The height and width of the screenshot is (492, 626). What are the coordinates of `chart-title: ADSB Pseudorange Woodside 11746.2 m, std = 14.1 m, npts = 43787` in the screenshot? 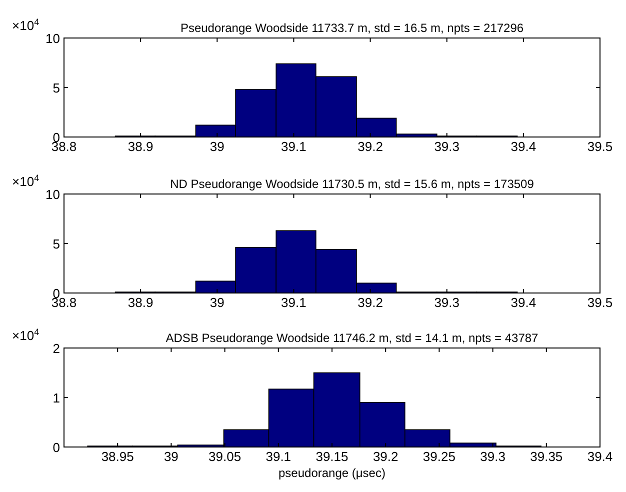 It's located at (352, 338).